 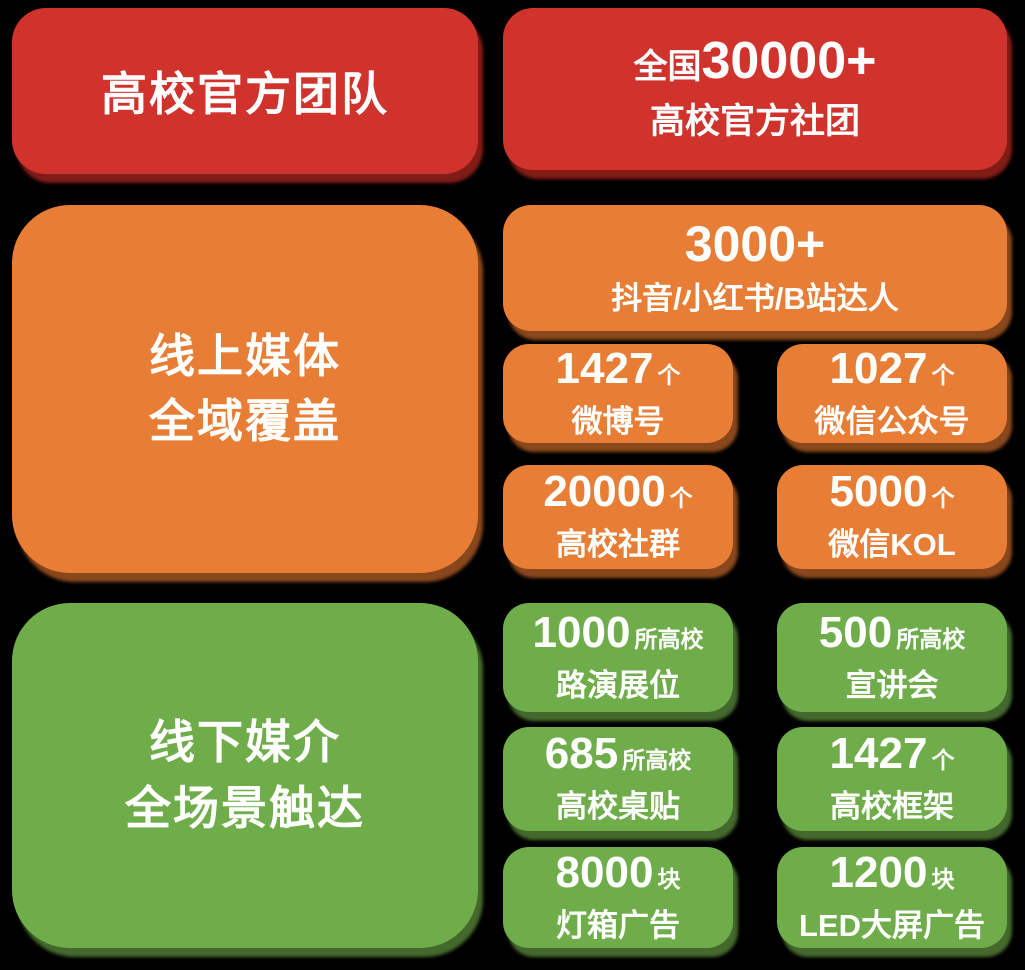 What do you see at coordinates (878, 872) in the screenshot?
I see `stat-number: 1200` at bounding box center [878, 872].